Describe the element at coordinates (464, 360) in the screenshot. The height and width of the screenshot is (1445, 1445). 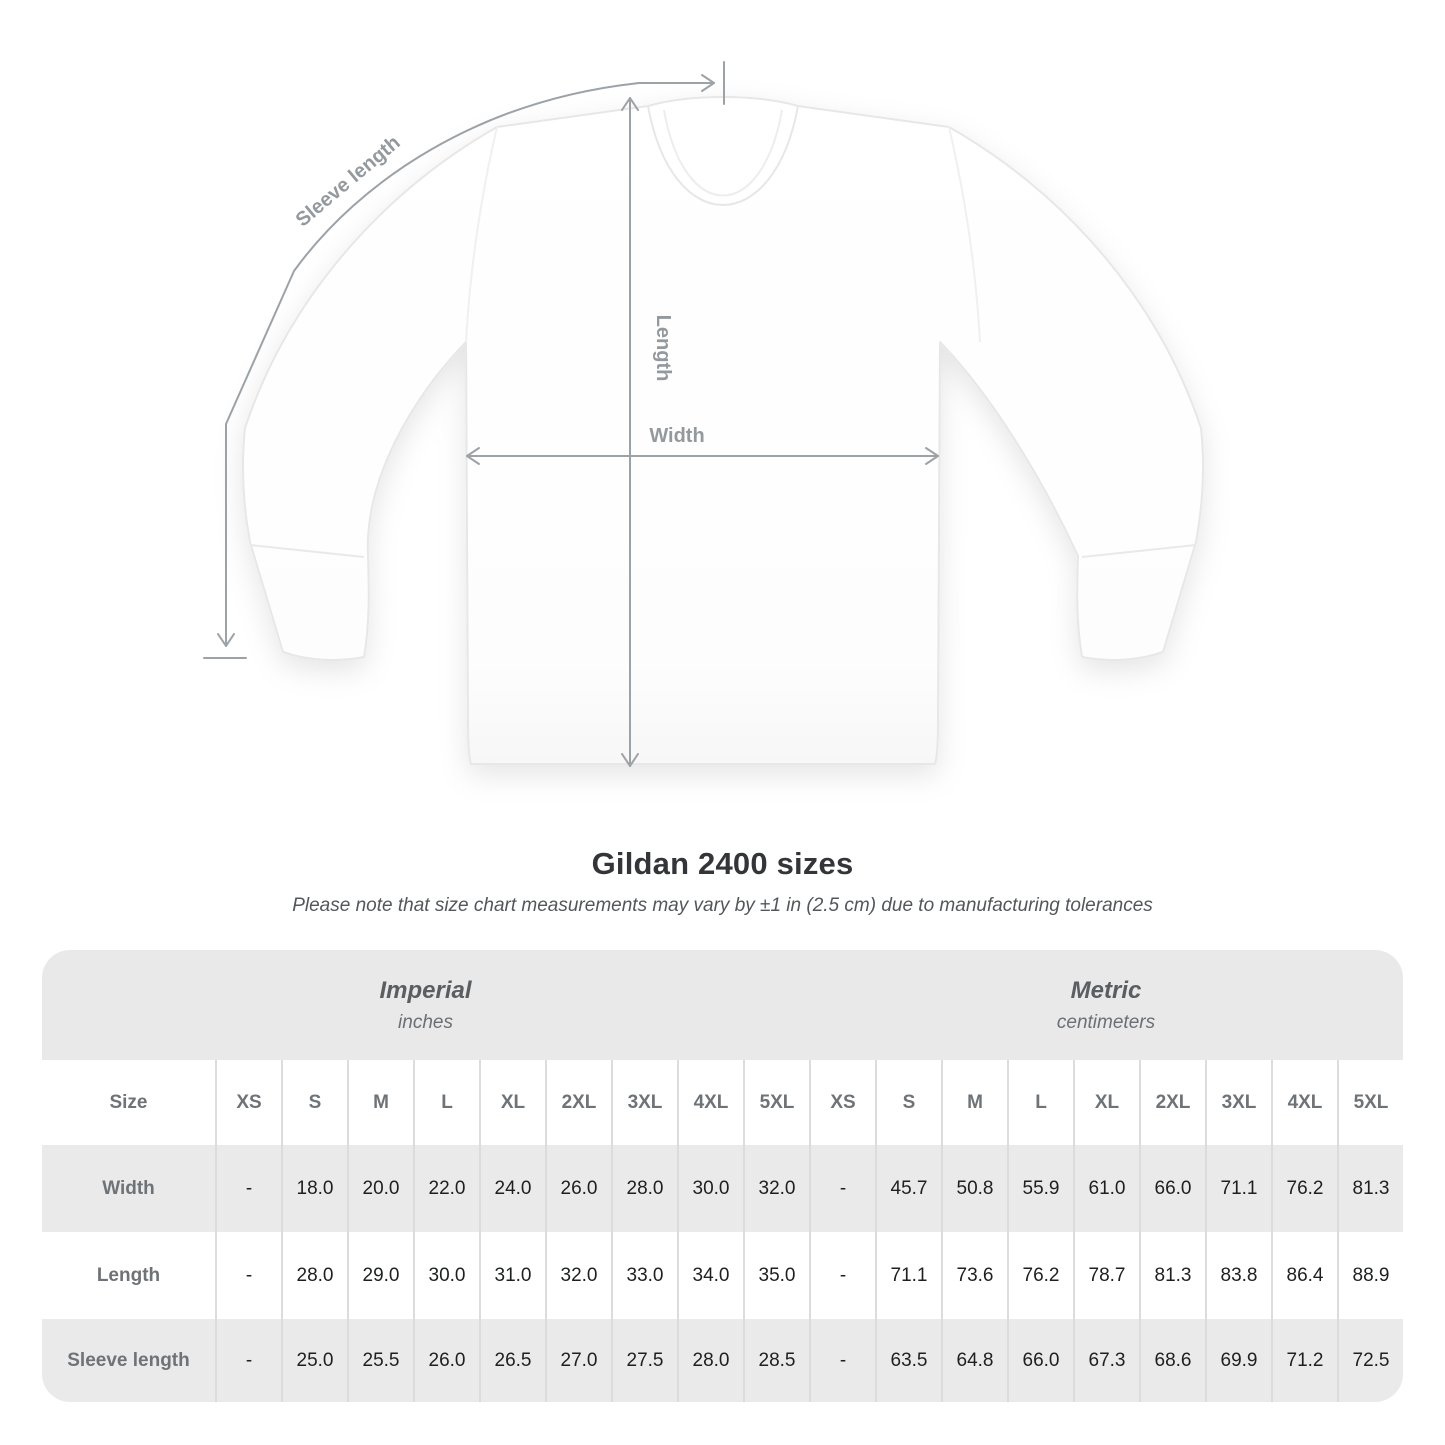
I see `sleeve-length-measure-line` at that location.